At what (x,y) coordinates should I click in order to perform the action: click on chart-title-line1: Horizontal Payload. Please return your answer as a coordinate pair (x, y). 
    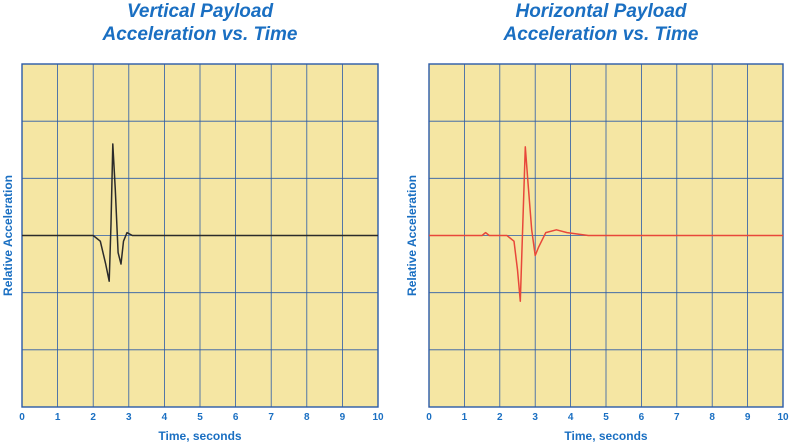
    Looking at the image, I should click on (601, 11).